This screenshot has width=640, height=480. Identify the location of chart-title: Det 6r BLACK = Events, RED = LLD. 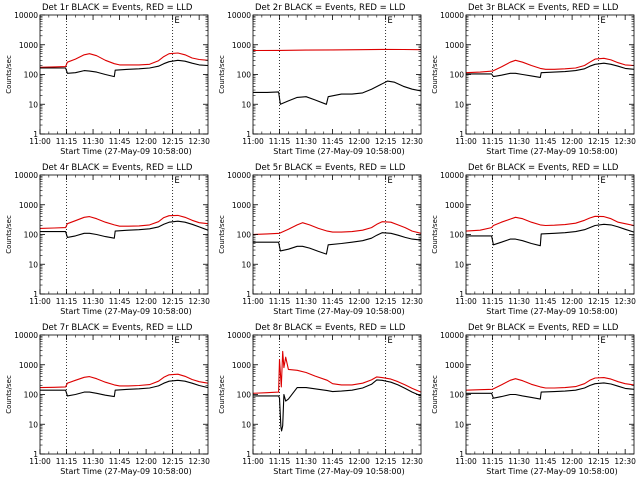
(543, 168).